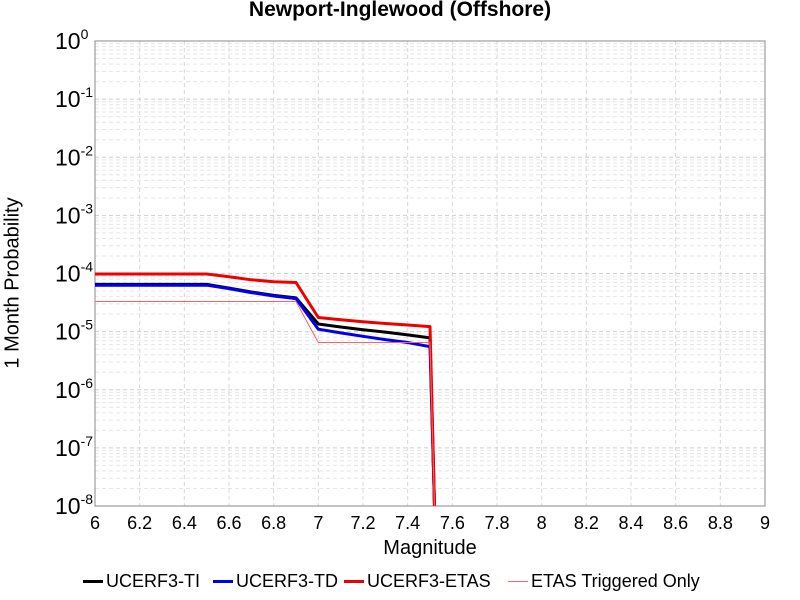  Describe the element at coordinates (287, 580) in the screenshot. I see `legend-label: UCERF3-TD` at that location.